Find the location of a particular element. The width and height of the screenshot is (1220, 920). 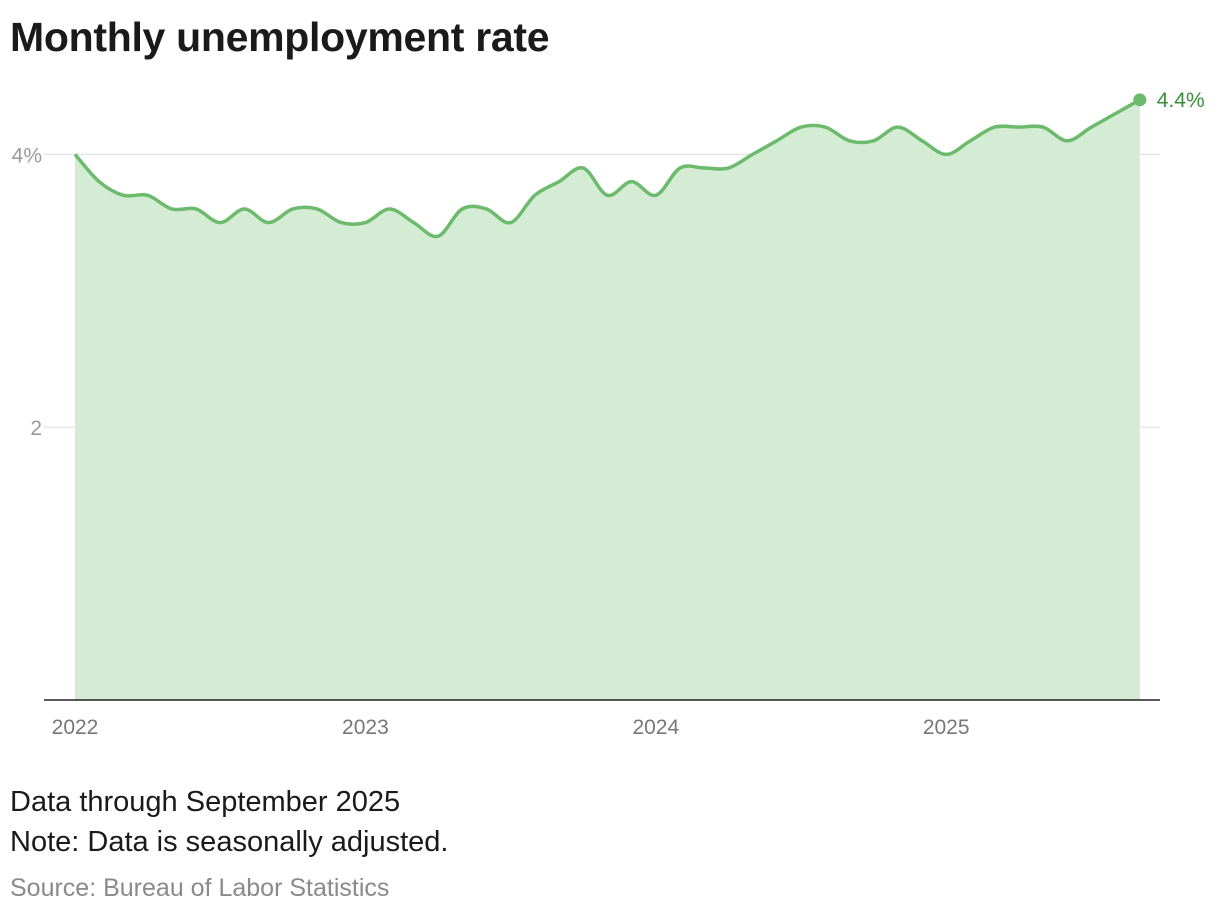

x-tick-label: 2022 is located at coordinates (75, 727).